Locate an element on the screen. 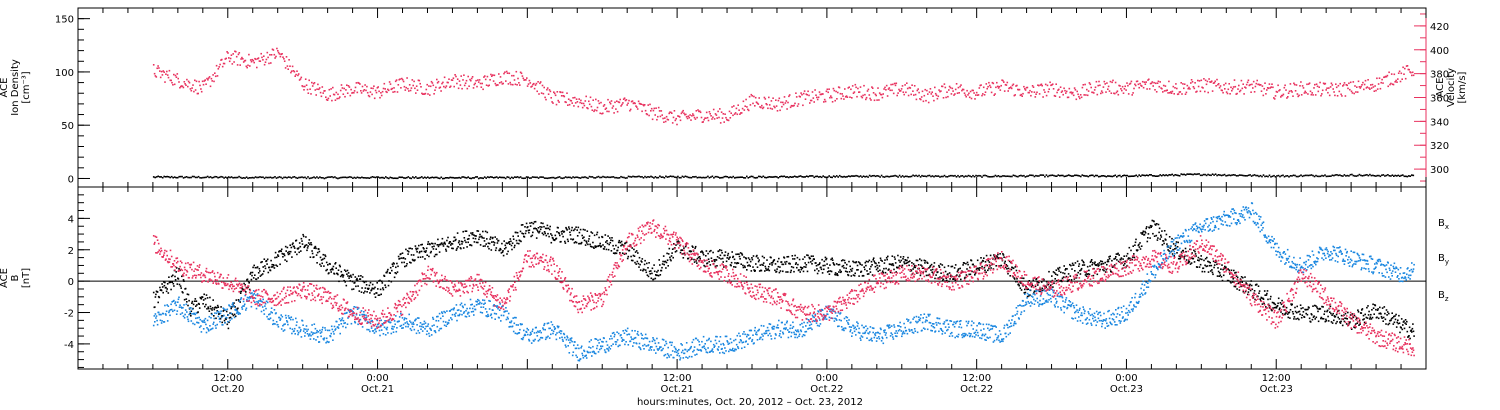  density-axis-tick-label: 0 is located at coordinates (71, 179).